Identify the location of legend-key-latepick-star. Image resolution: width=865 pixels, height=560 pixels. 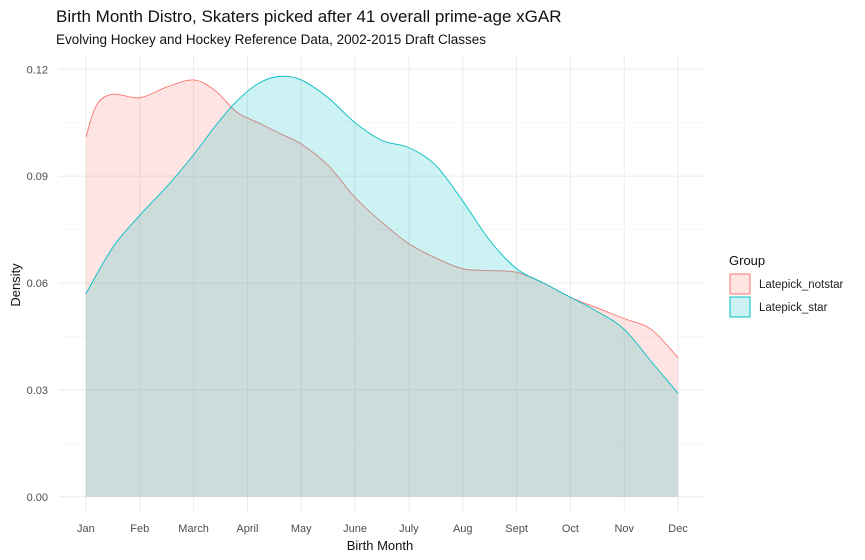
(740, 307).